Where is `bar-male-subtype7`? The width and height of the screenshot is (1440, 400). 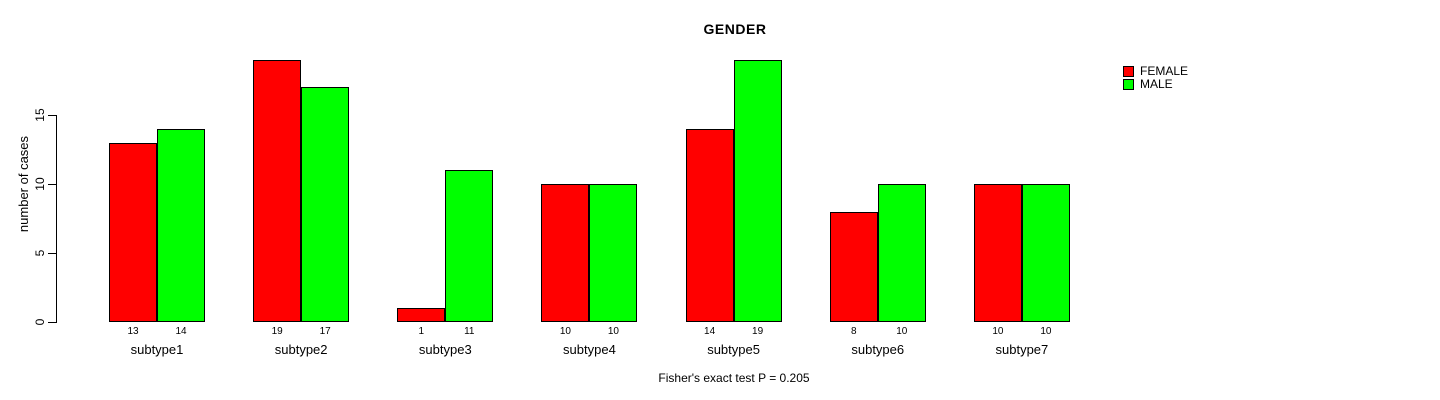
bar-male-subtype7 is located at coordinates (1045, 253).